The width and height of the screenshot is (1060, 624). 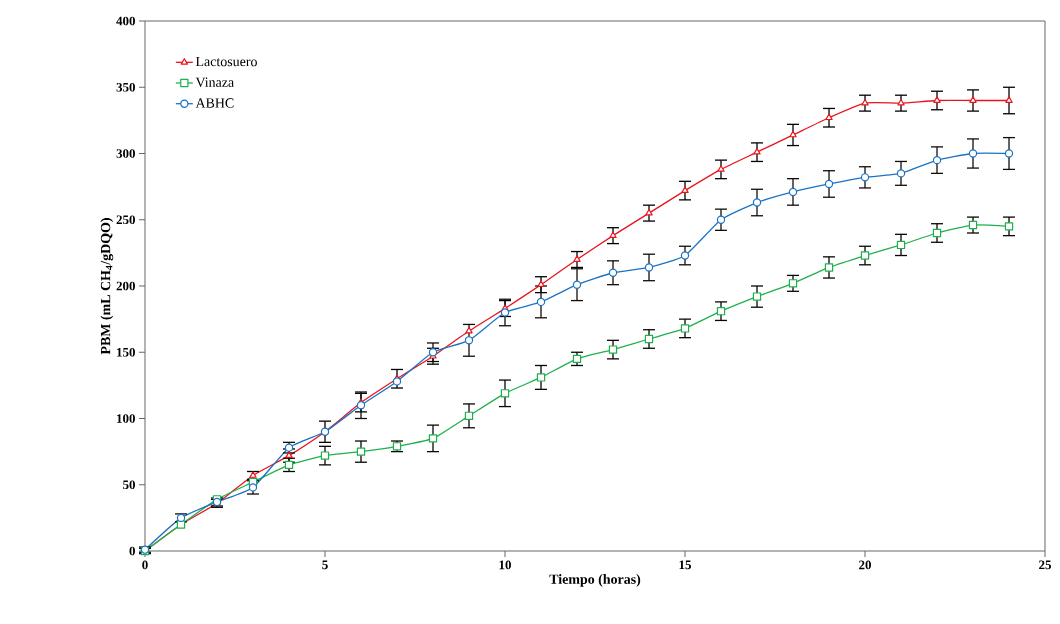 I want to click on x-tick-label: 25, so click(x=1045, y=565).